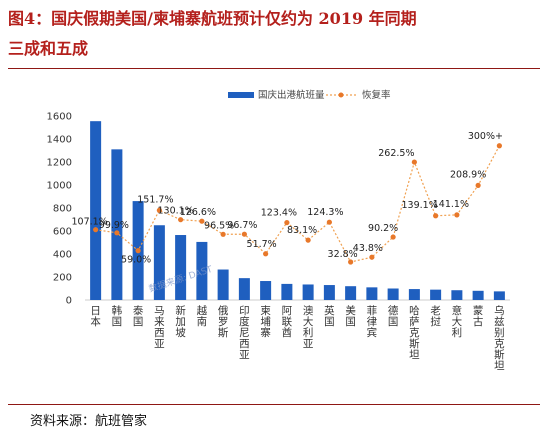  What do you see at coordinates (478, 316) in the screenshot?
I see `category-label-19: 蒙古` at bounding box center [478, 316].